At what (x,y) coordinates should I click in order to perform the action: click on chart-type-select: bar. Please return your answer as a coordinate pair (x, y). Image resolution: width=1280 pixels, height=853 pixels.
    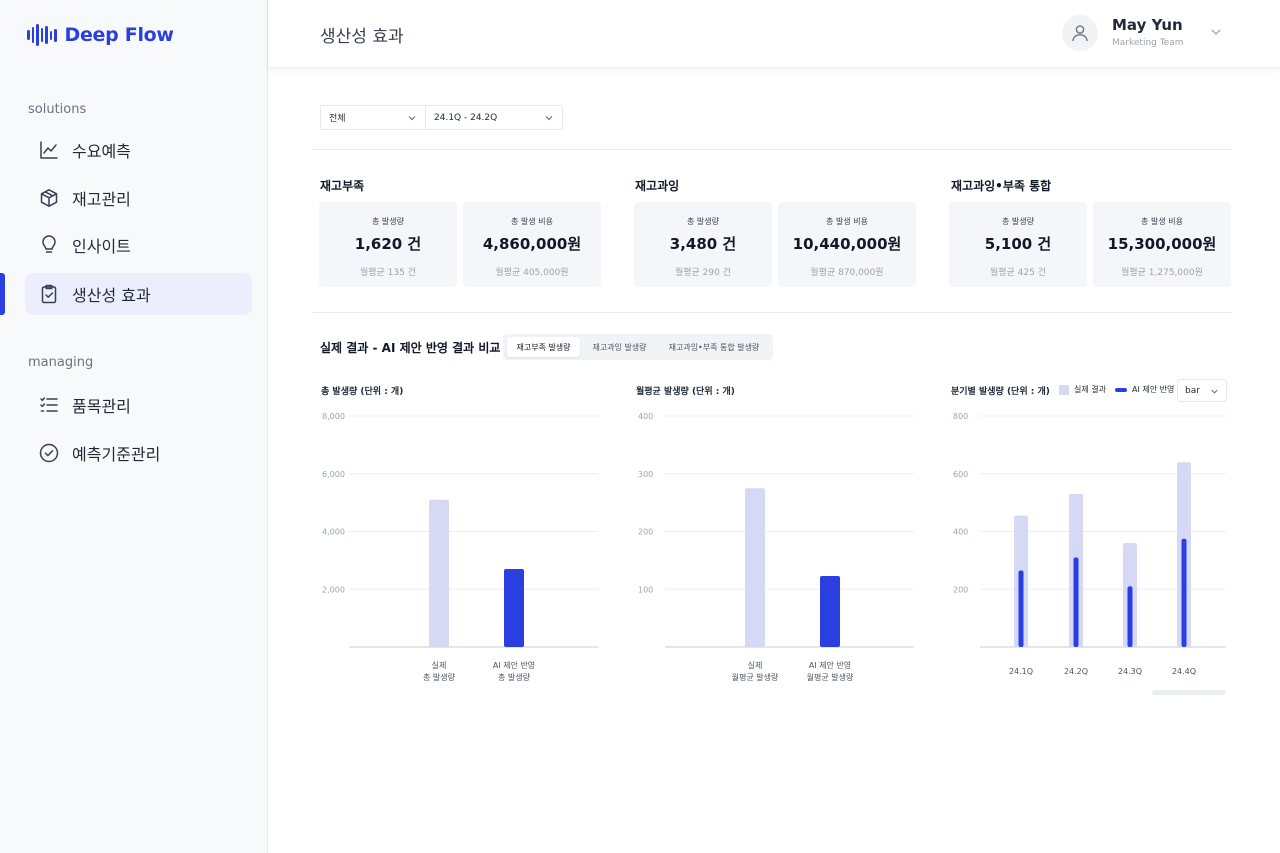
    Looking at the image, I should click on (1202, 390).